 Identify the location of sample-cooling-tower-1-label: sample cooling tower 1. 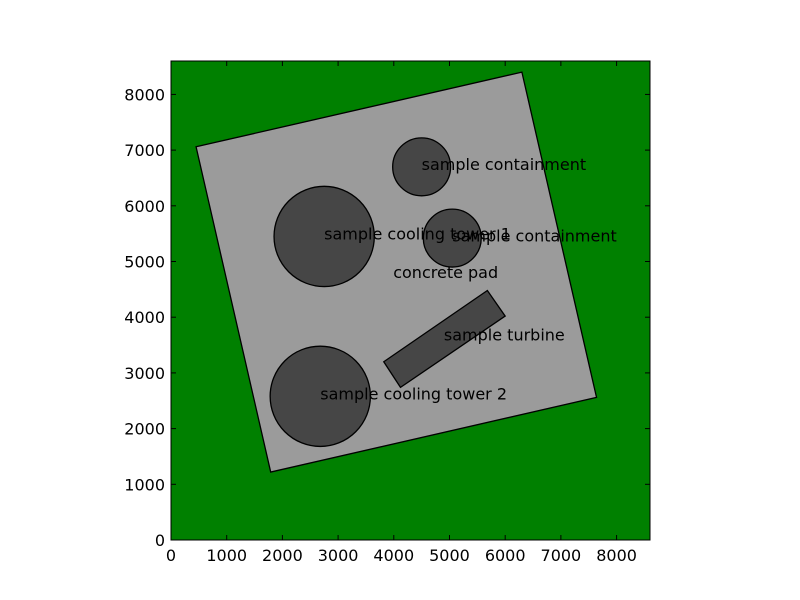
(417, 234).